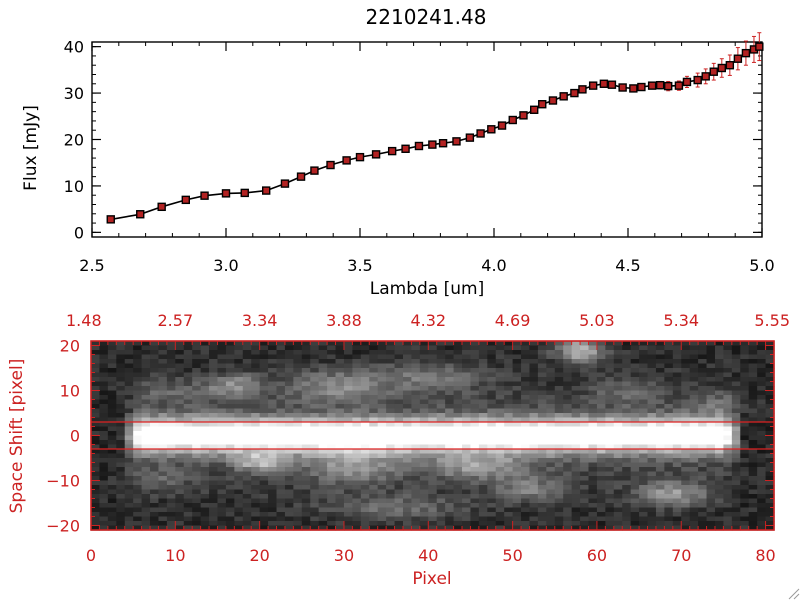 Image resolution: width=800 pixels, height=600 pixels. I want to click on x-tick-label: 2.5, so click(91, 265).